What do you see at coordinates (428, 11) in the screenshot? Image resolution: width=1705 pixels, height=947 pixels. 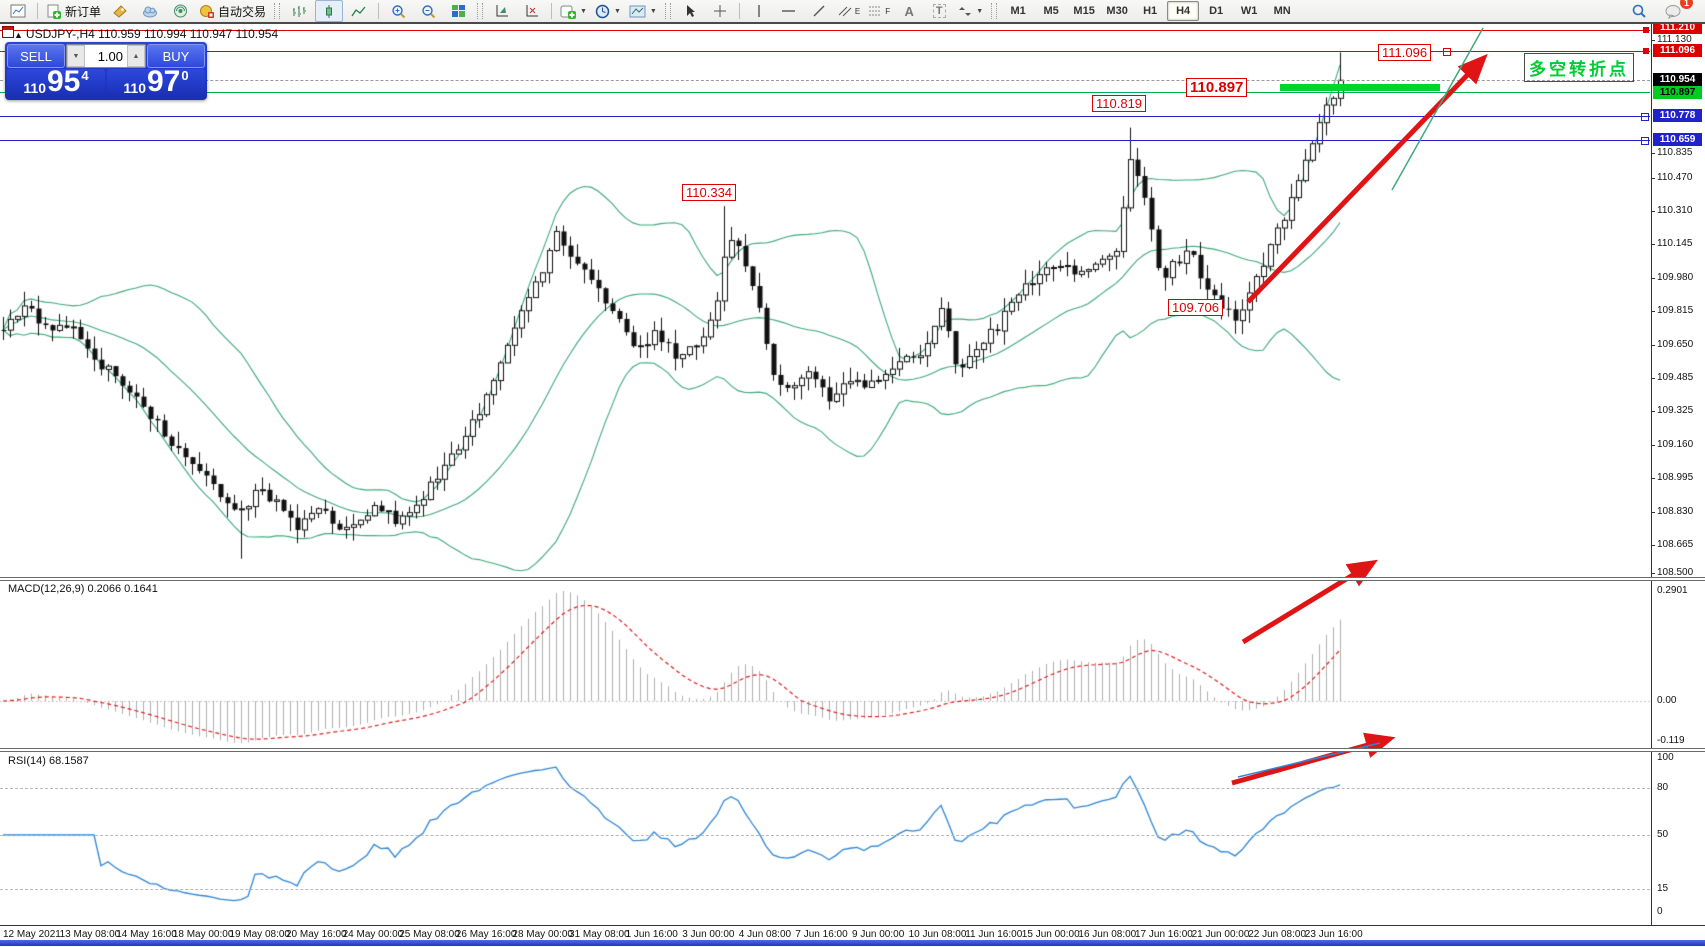 I see `zoom-out-button` at bounding box center [428, 11].